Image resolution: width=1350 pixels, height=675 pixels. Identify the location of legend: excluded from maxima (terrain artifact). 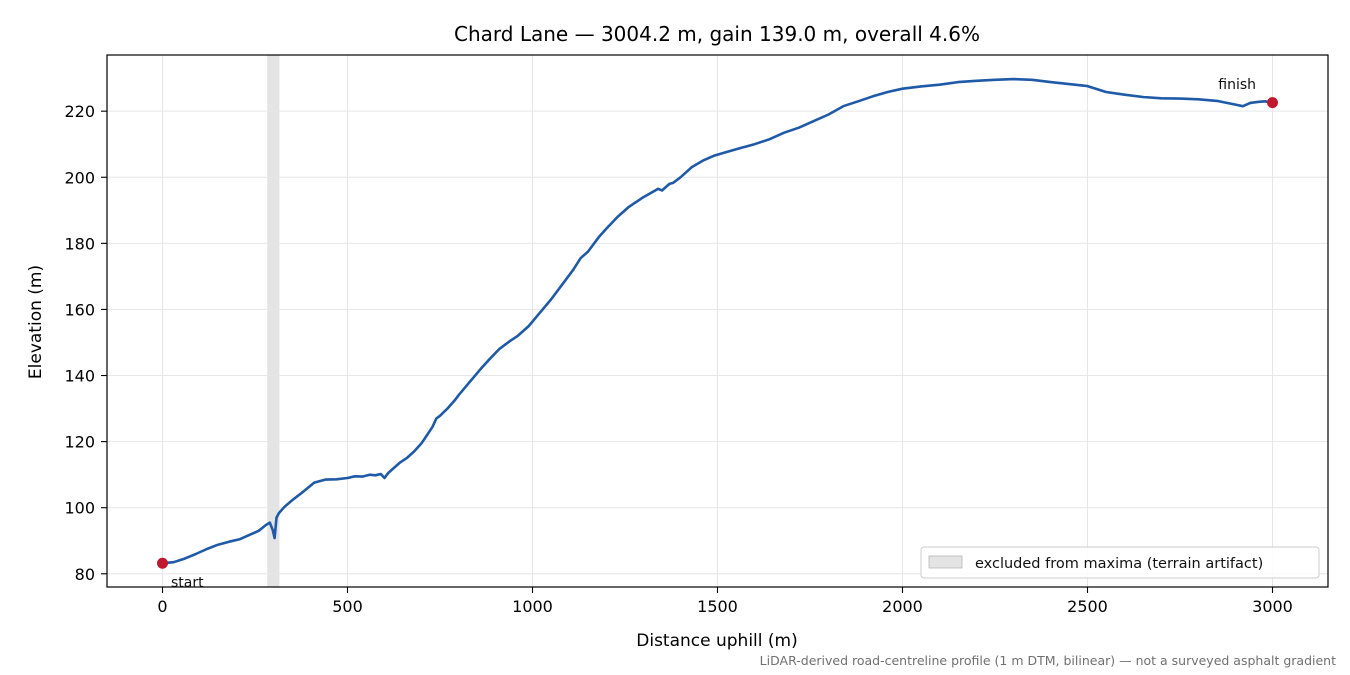
(1120, 562).